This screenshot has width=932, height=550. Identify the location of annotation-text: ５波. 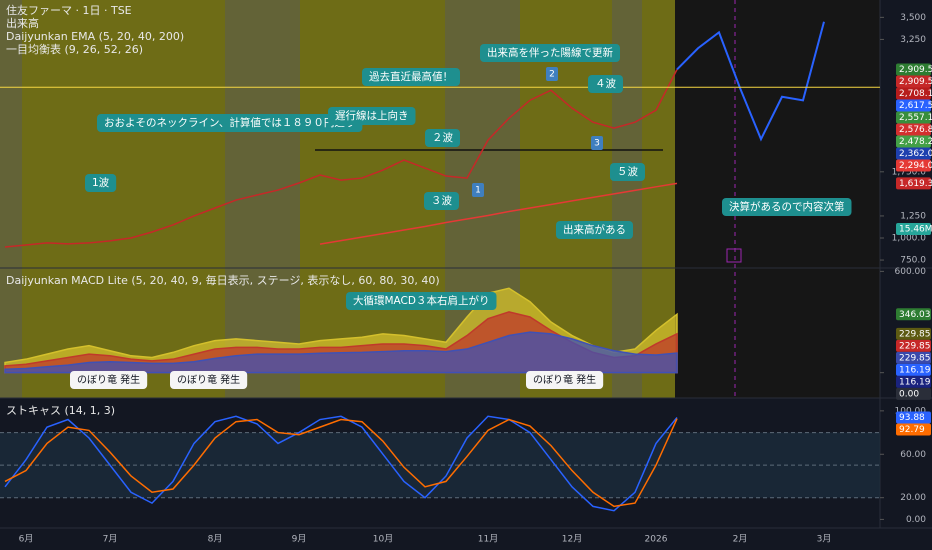
(627, 171).